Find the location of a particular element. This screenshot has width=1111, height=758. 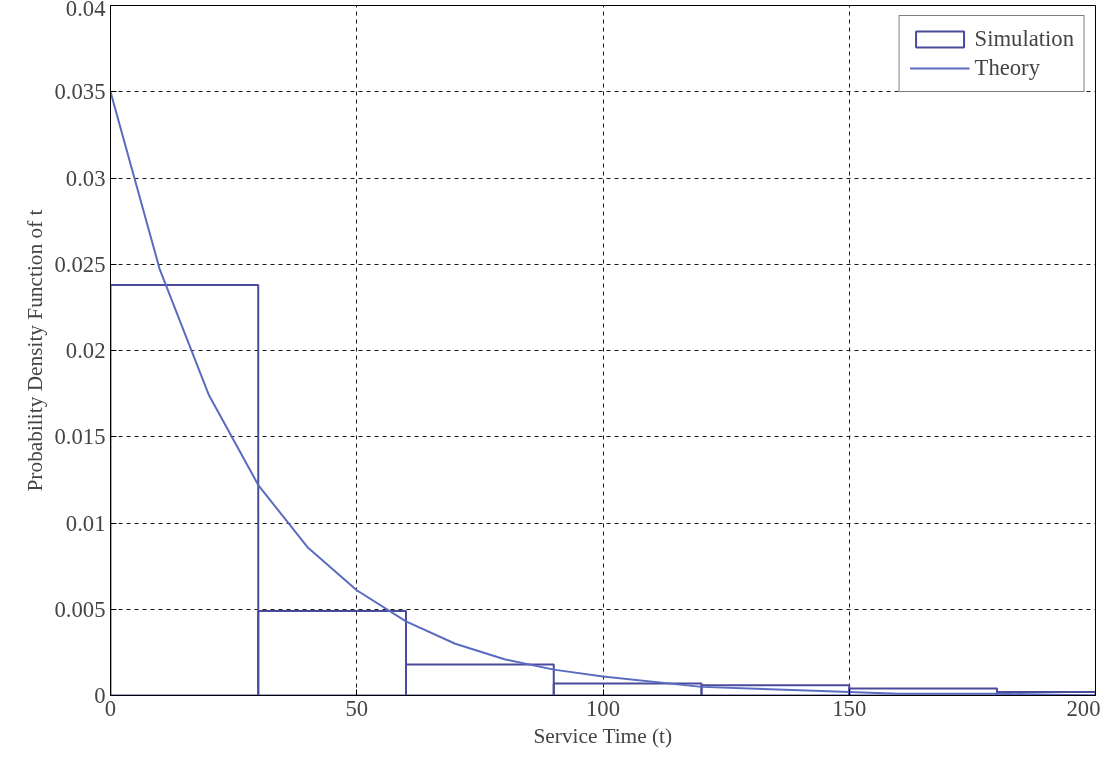

x-tick-label: 50 is located at coordinates (357, 708).